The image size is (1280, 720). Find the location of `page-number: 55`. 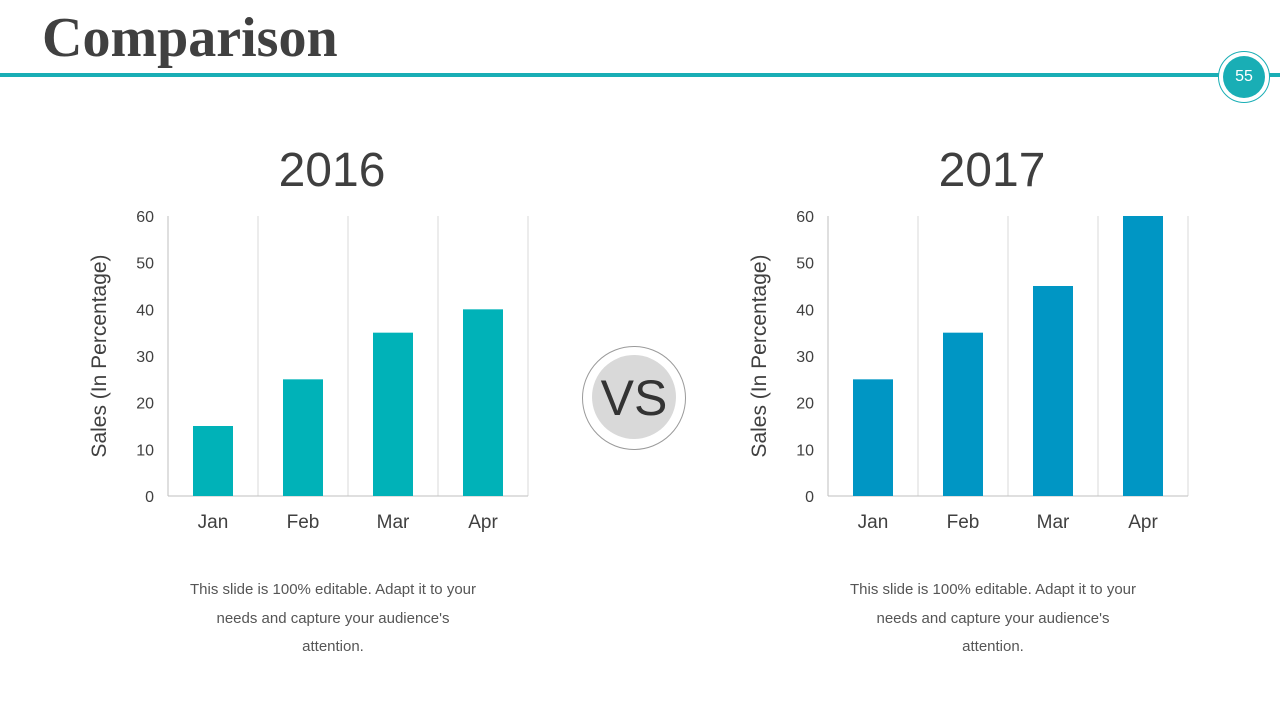

page-number: 55 is located at coordinates (1244, 77).